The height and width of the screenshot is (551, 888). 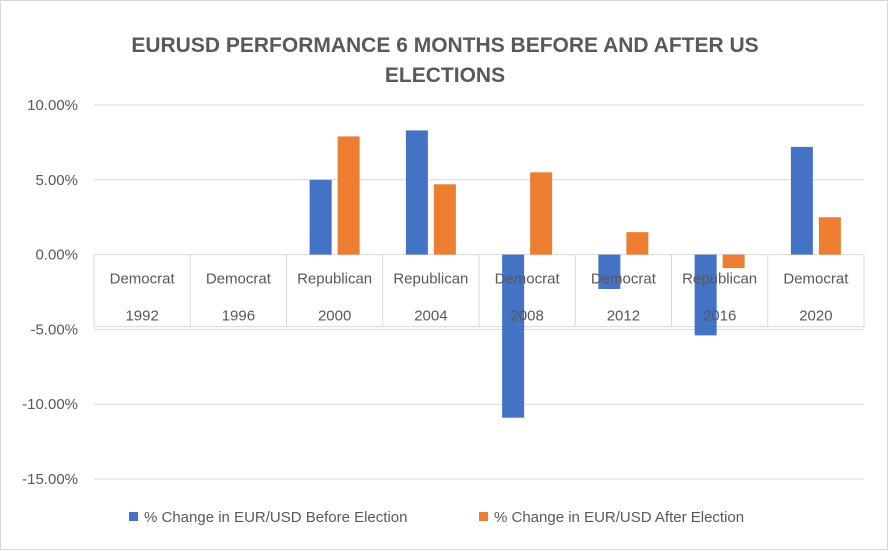 What do you see at coordinates (54, 329) in the screenshot?
I see `y-tick-label: -5.00%` at bounding box center [54, 329].